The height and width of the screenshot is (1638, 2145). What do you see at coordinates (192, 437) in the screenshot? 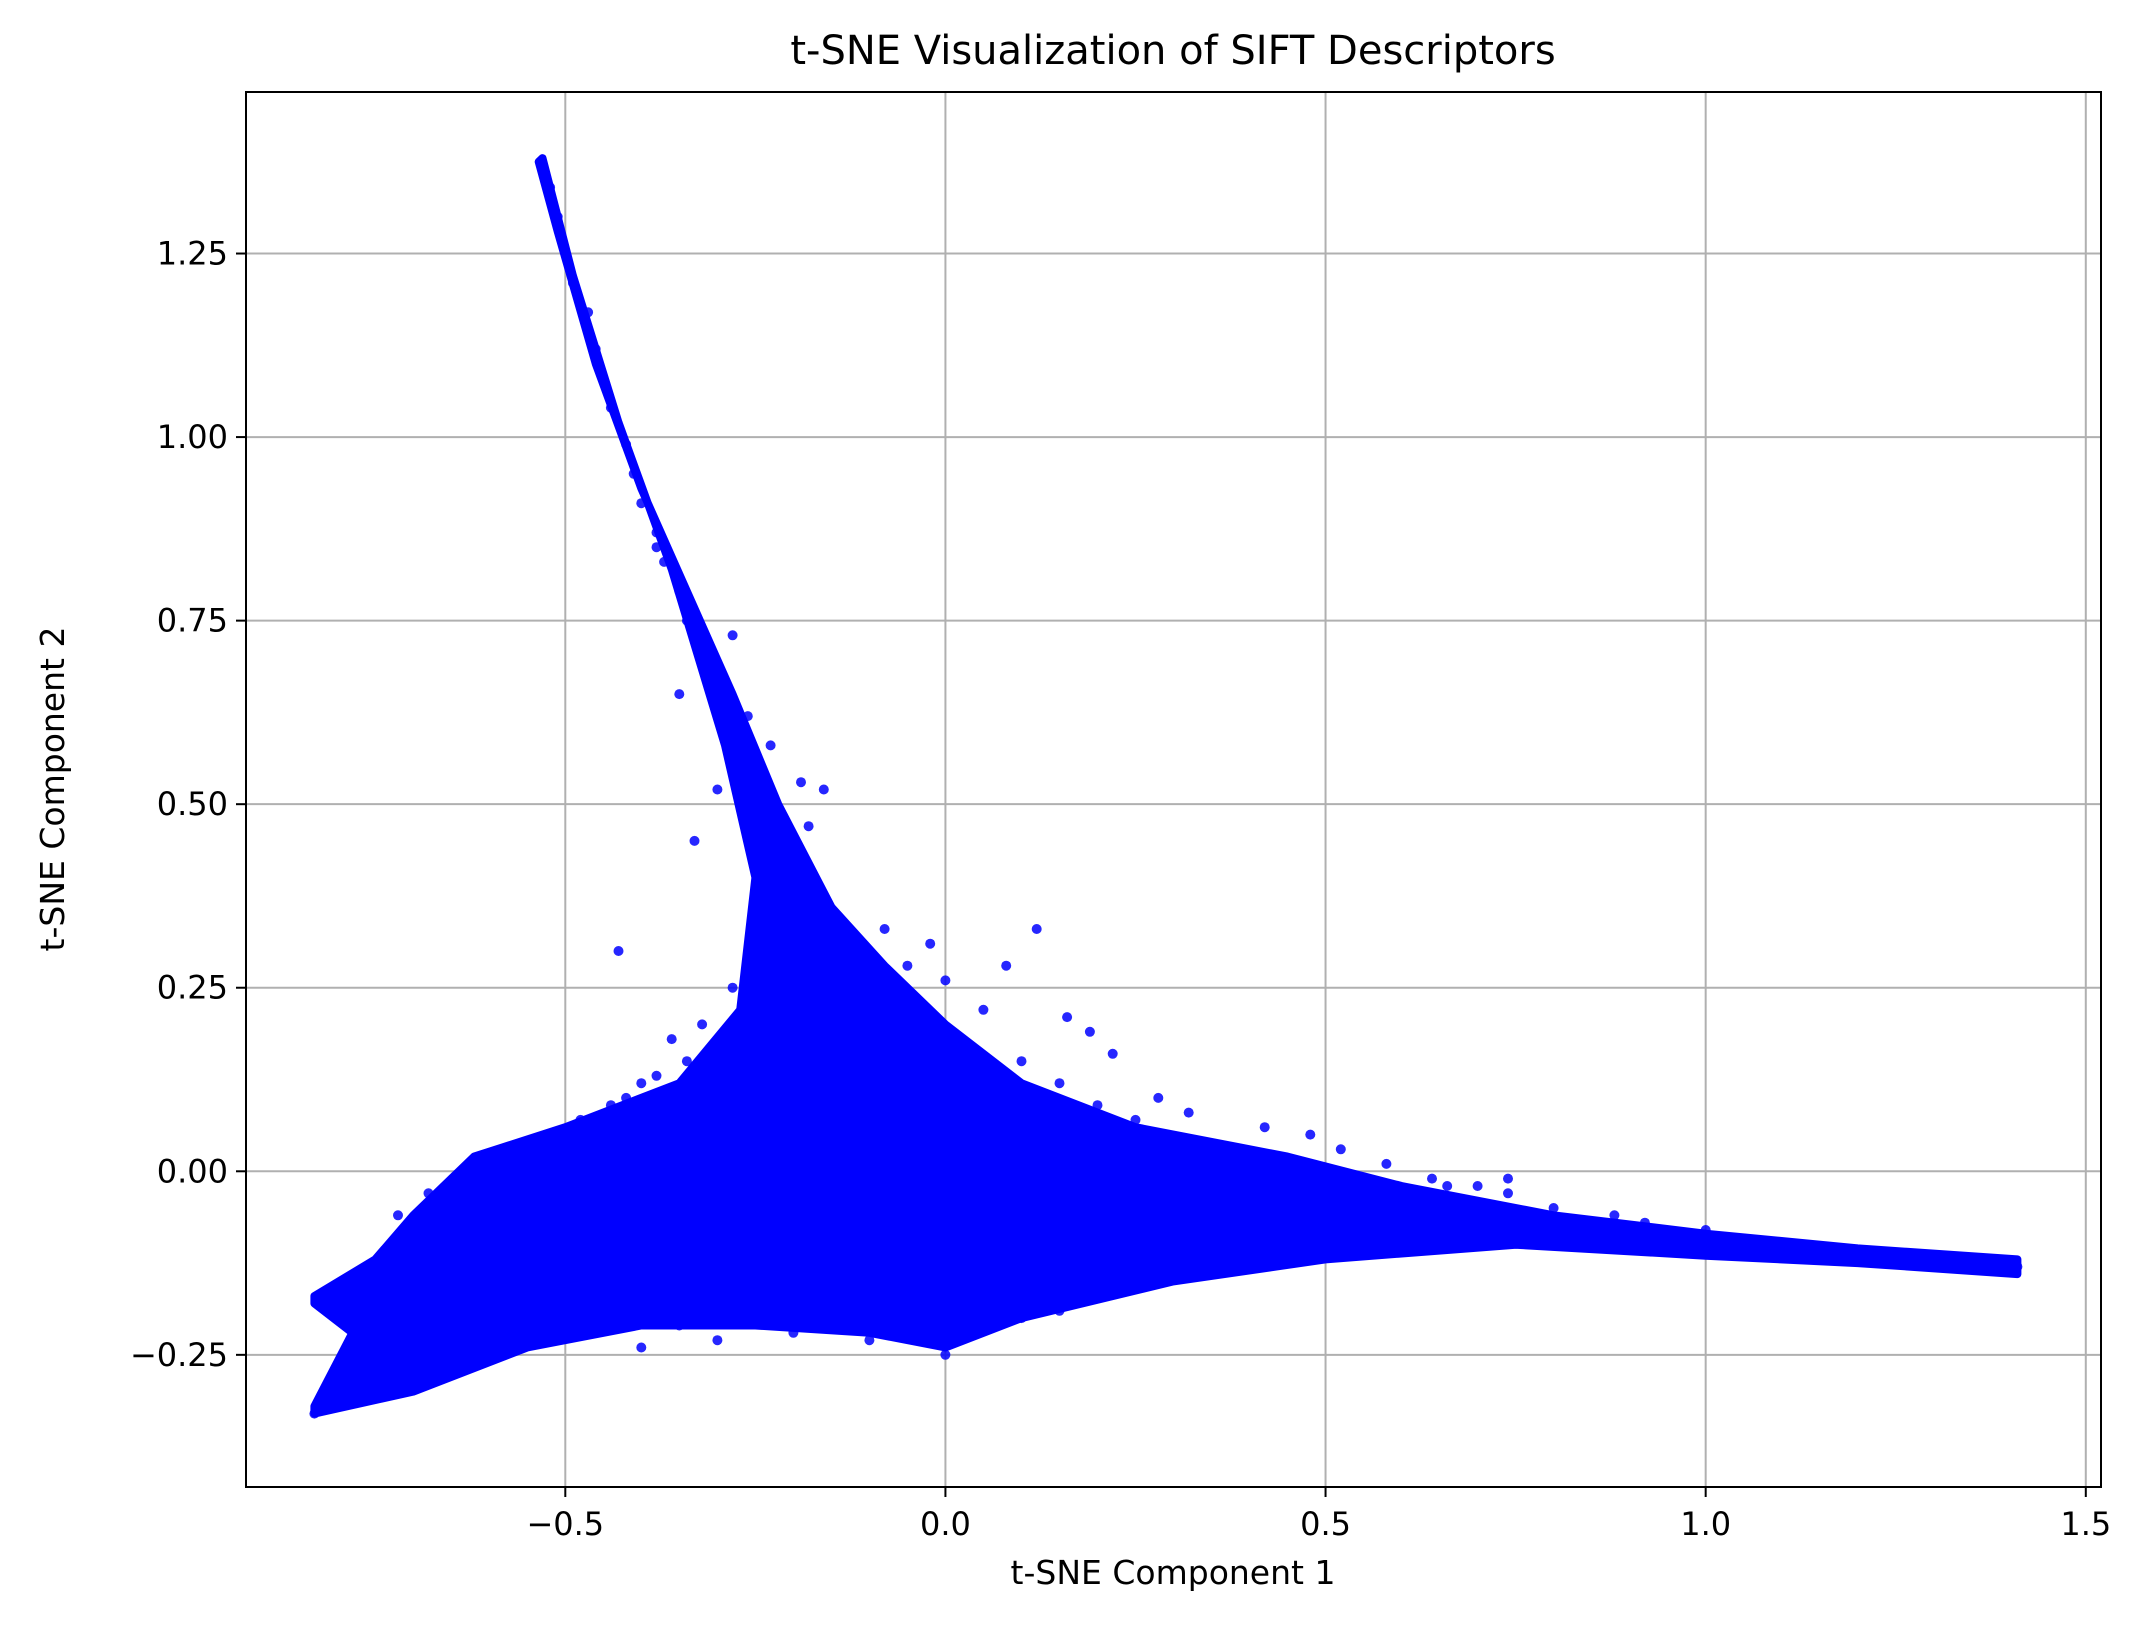
I see `y-tick-label: 1.00` at bounding box center [192, 437].